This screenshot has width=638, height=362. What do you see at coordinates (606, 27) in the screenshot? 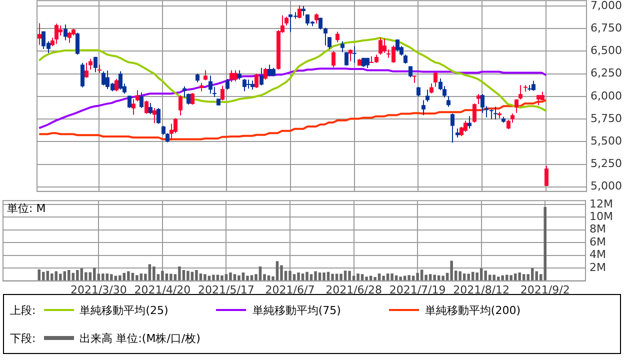
I see `y-tick-label: 6,750` at bounding box center [606, 27].